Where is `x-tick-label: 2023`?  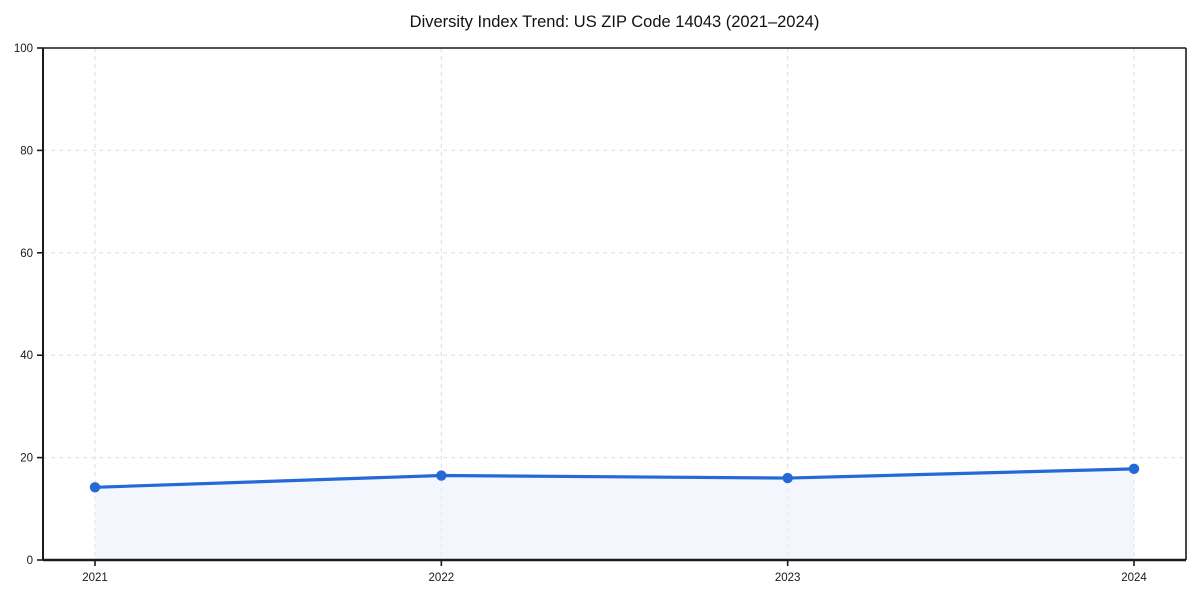 x-tick-label: 2023 is located at coordinates (788, 578).